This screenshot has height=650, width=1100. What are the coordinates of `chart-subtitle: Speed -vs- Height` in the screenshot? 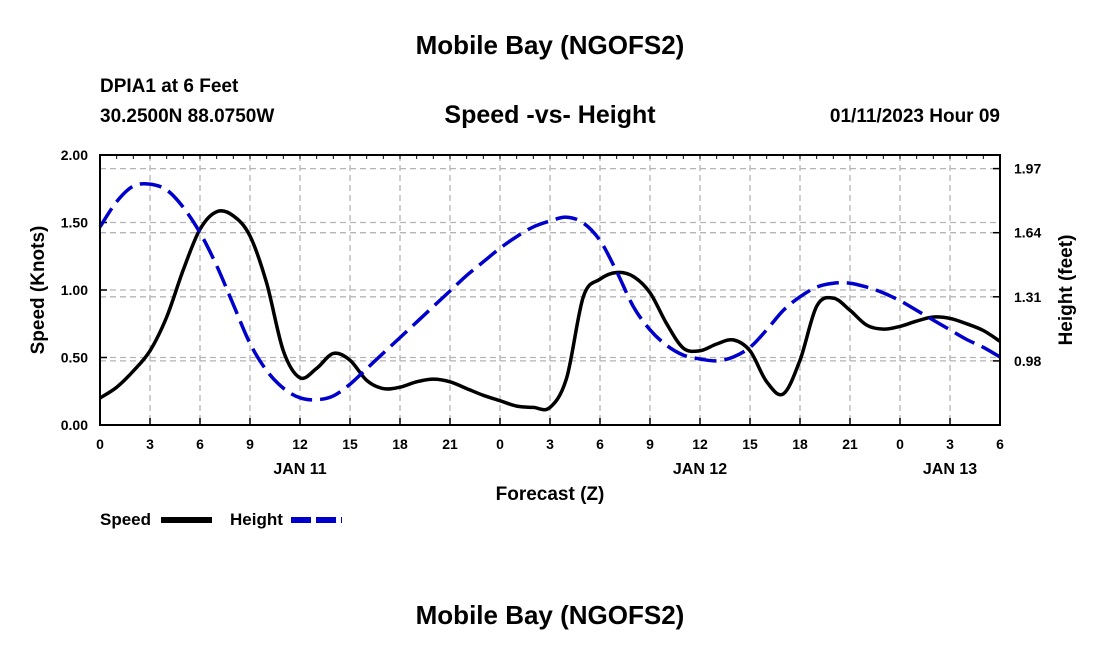 It's located at (550, 115).